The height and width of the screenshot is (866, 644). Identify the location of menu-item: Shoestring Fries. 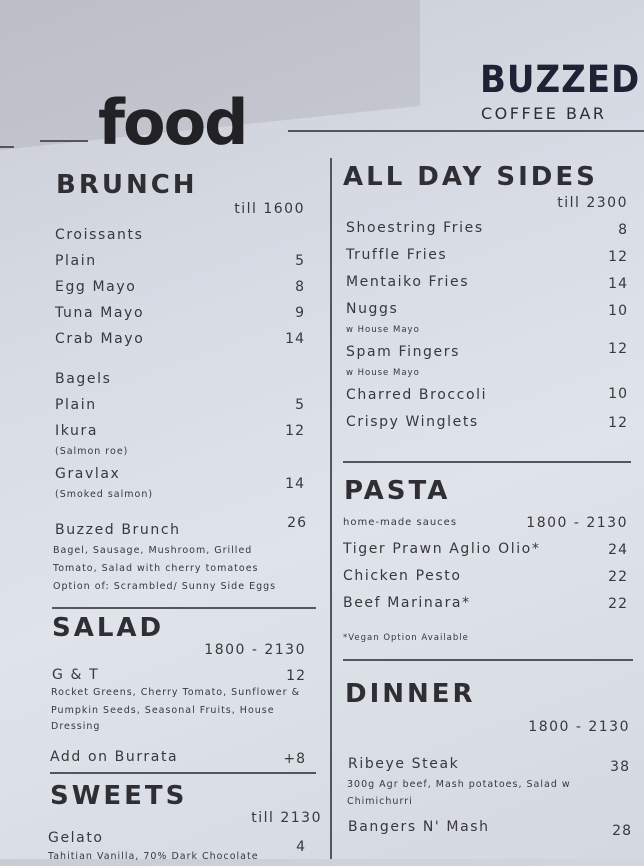
(415, 228).